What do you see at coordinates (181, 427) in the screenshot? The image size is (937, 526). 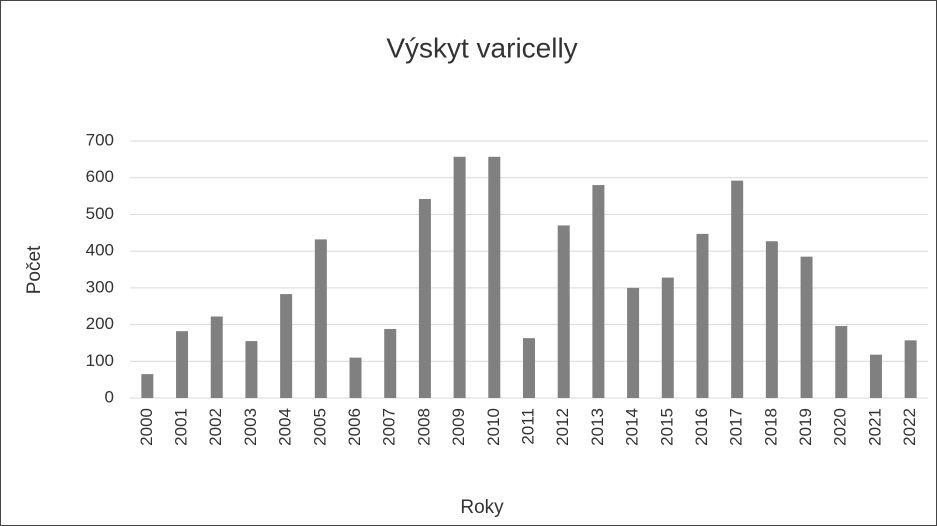 I see `x-tick-label: 2001` at bounding box center [181, 427].